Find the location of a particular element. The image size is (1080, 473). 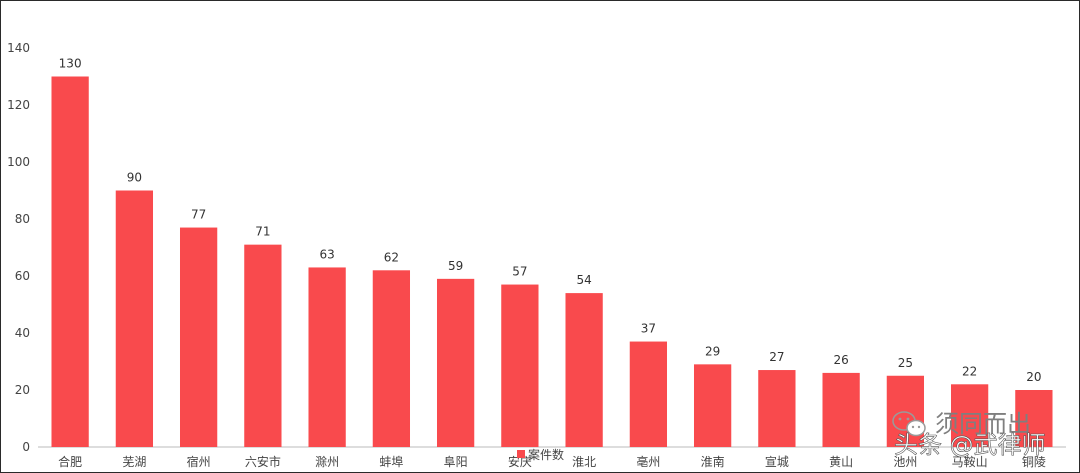

category-label: 滁州 is located at coordinates (327, 461).